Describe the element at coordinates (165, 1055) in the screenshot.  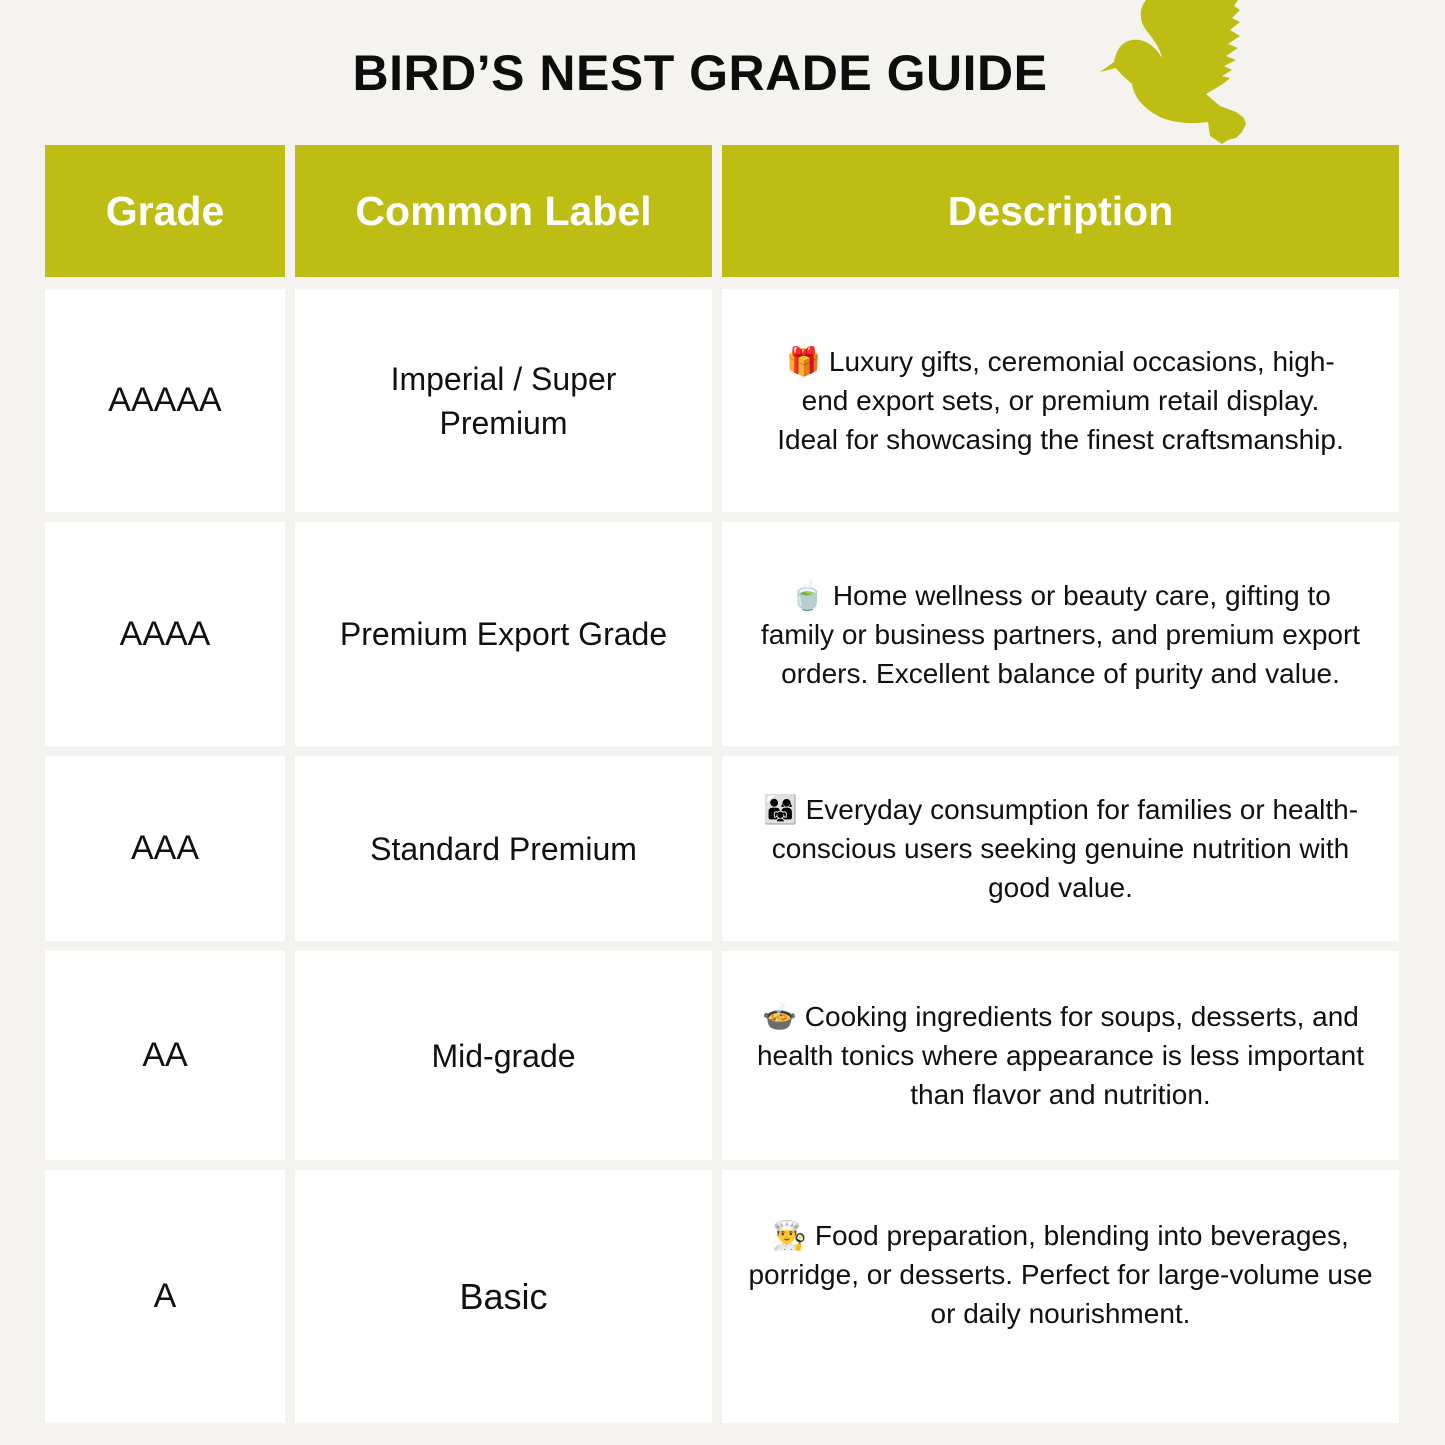
I see `grade-cell: AA` at that location.